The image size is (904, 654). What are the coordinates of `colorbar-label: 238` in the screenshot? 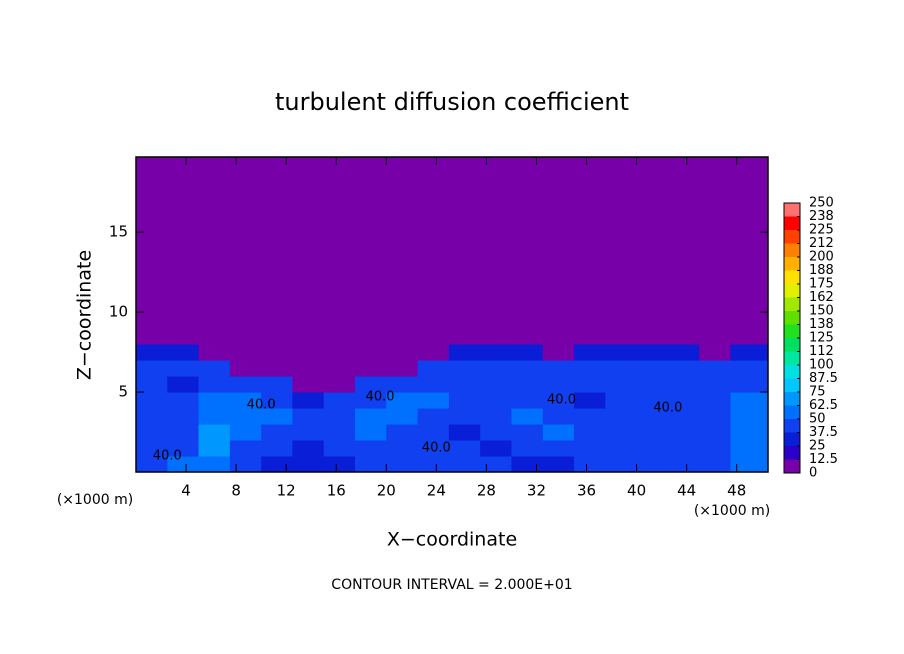 It's located at (821, 216).